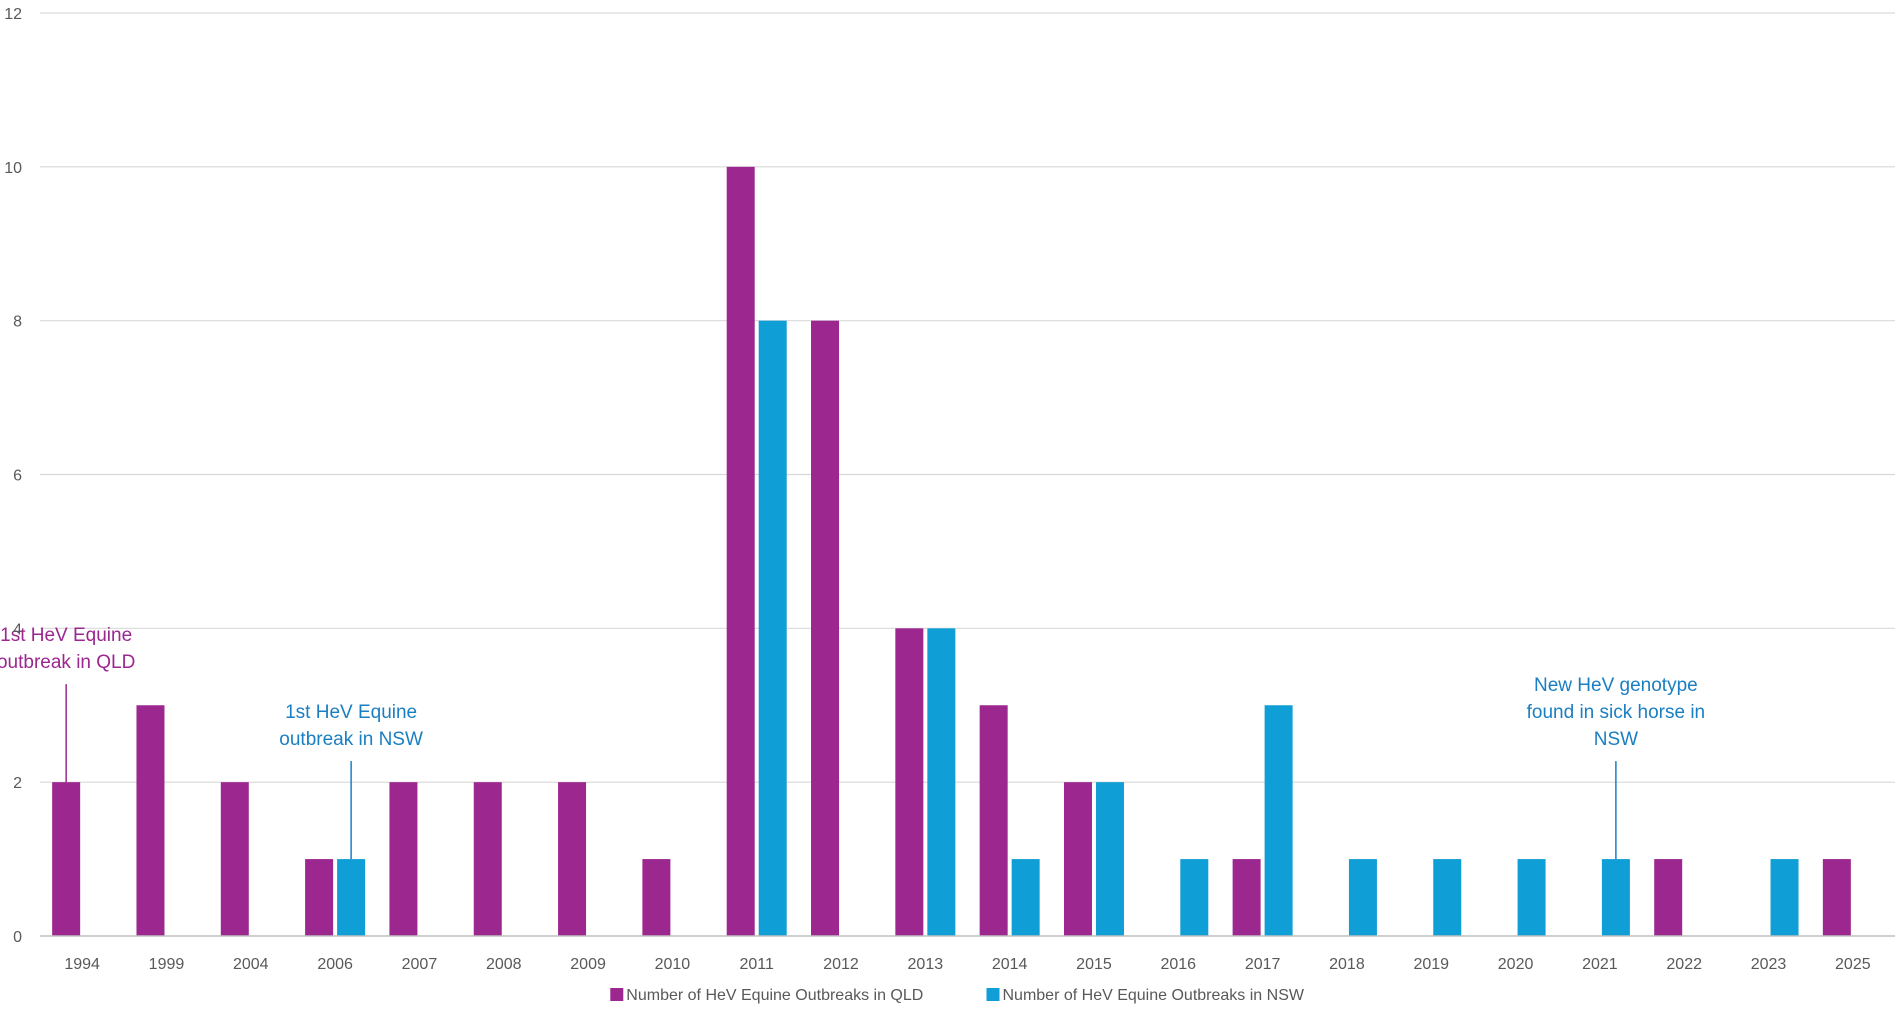  Describe the element at coordinates (1154, 995) in the screenshot. I see `legend-label: Number of HeV Equine Outbreaks in NSW` at that location.